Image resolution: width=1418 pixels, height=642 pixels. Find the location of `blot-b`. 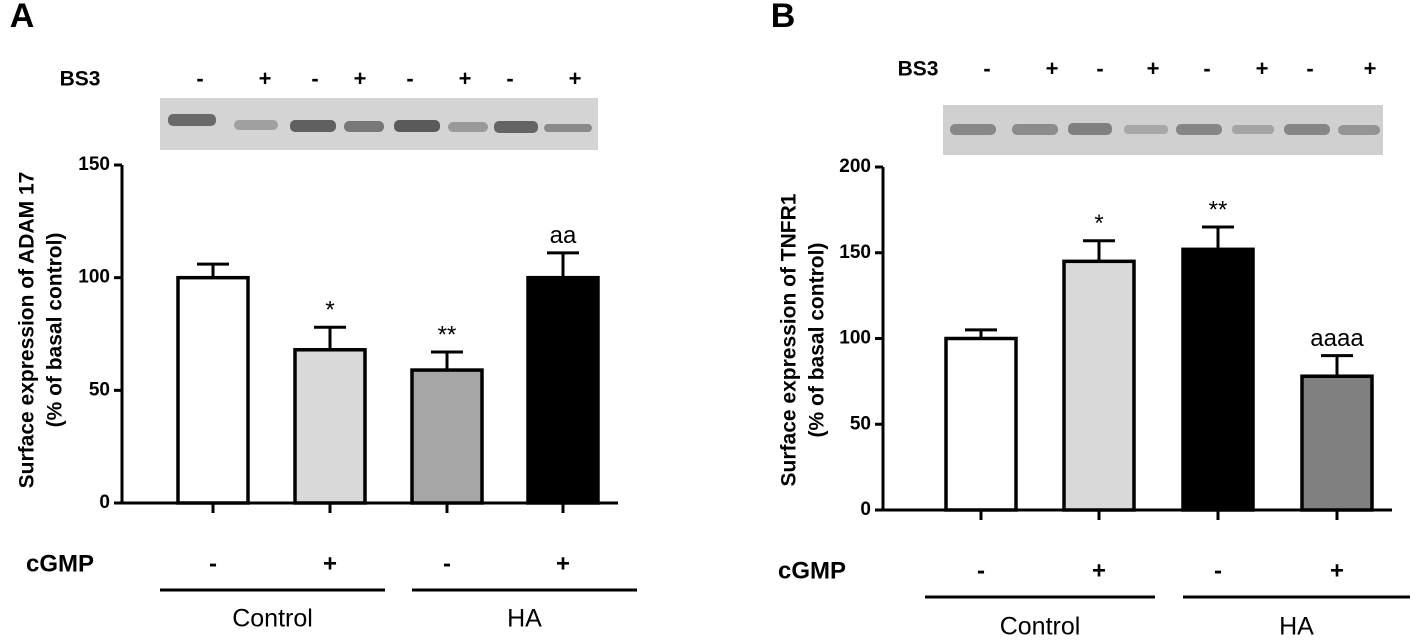

blot-b is located at coordinates (1163, 130).